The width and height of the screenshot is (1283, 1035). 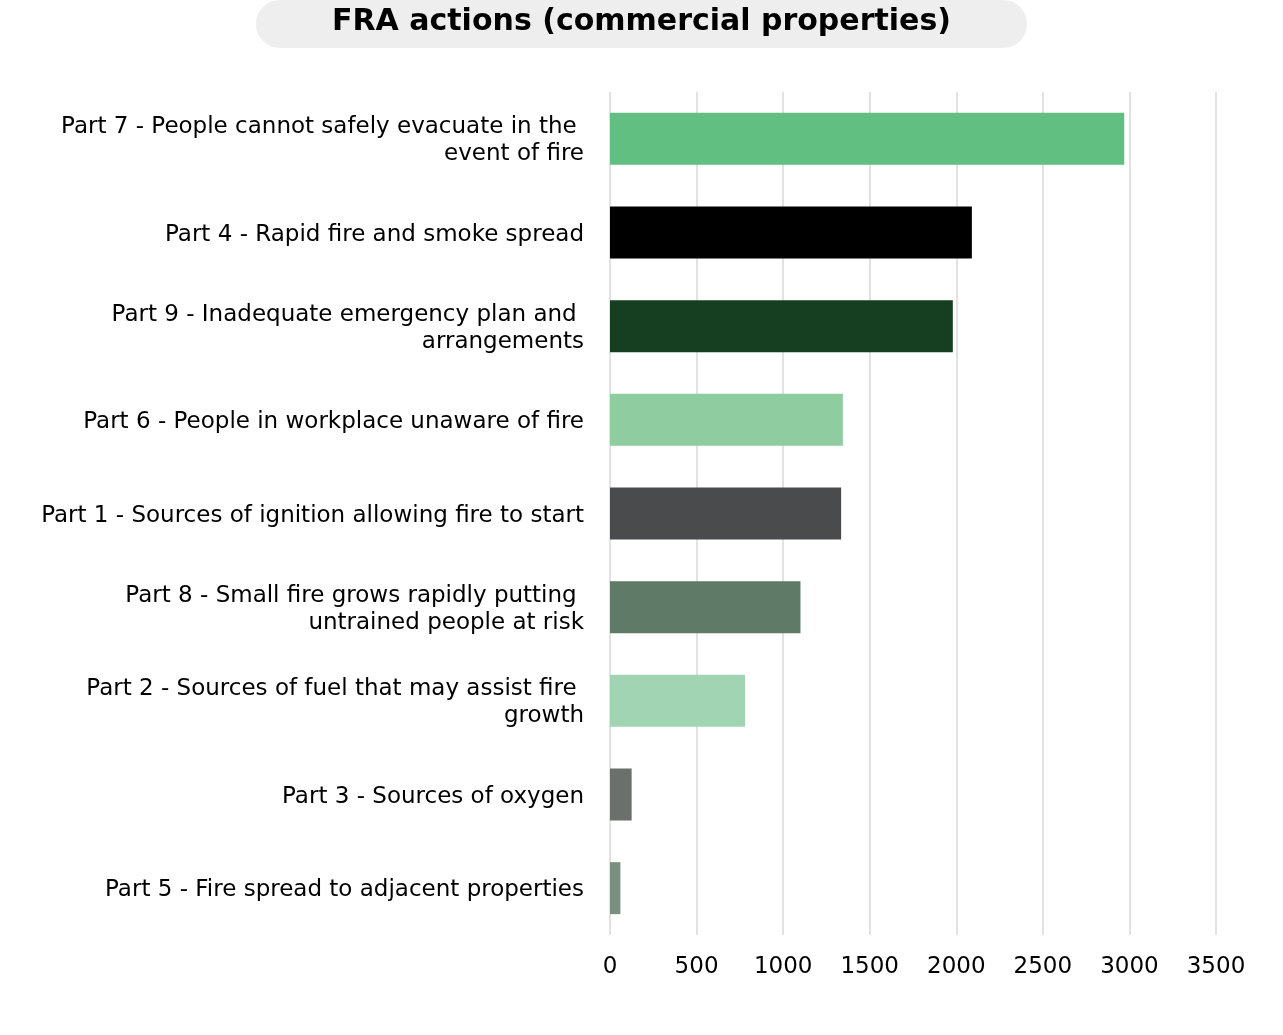 I want to click on chart-title: FRA actions (commercial properties), so click(x=641, y=19).